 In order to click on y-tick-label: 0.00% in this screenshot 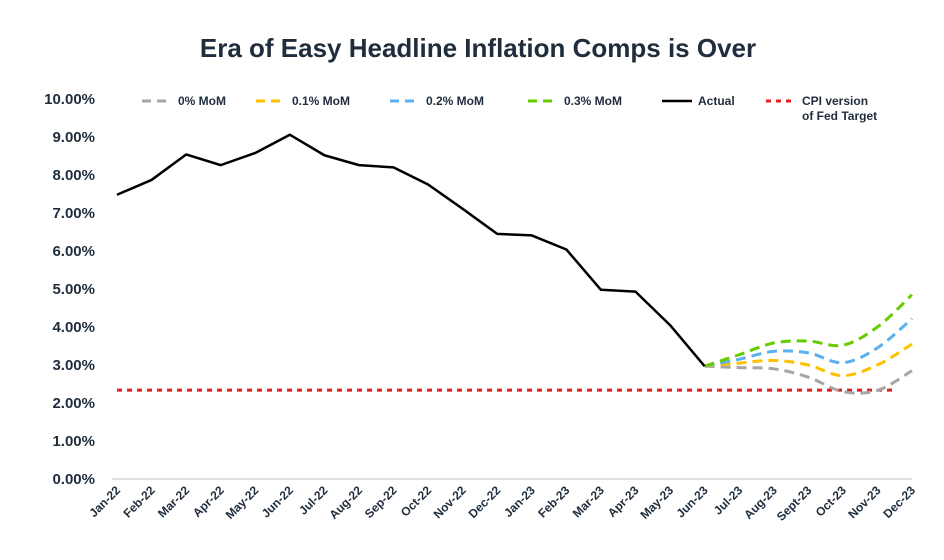, I will do `click(73, 479)`.